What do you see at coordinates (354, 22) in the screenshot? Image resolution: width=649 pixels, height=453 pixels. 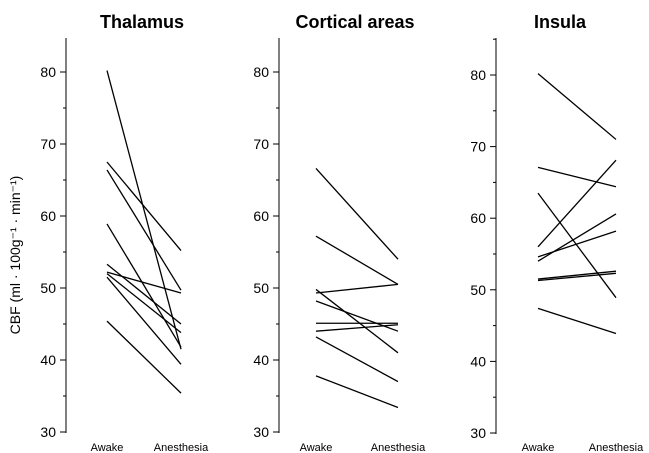 I see `panel-title: Cortical areas` at bounding box center [354, 22].